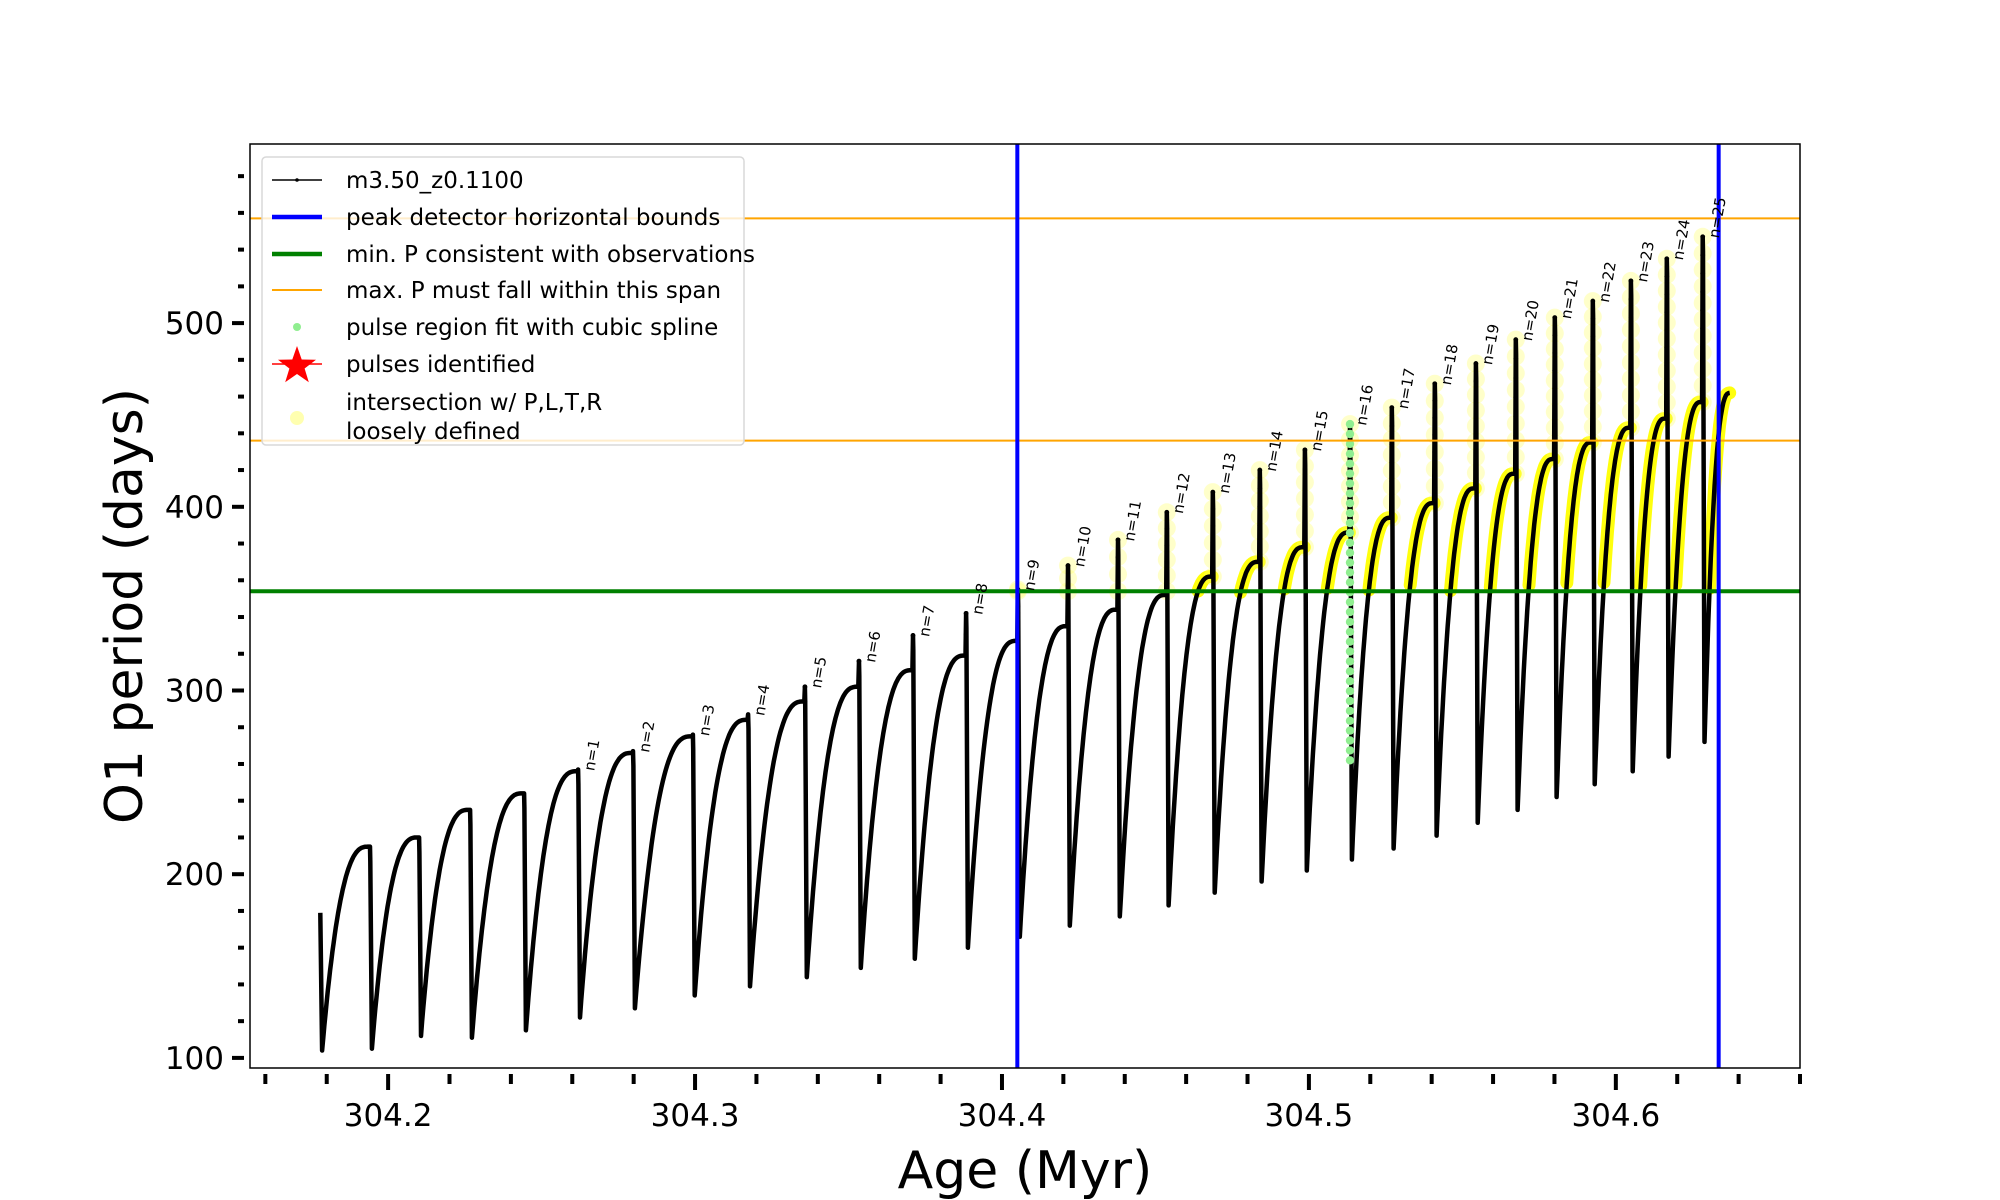 The width and height of the screenshot is (2000, 1200). I want to click on pulse-label: n=8, so click(979, 599).